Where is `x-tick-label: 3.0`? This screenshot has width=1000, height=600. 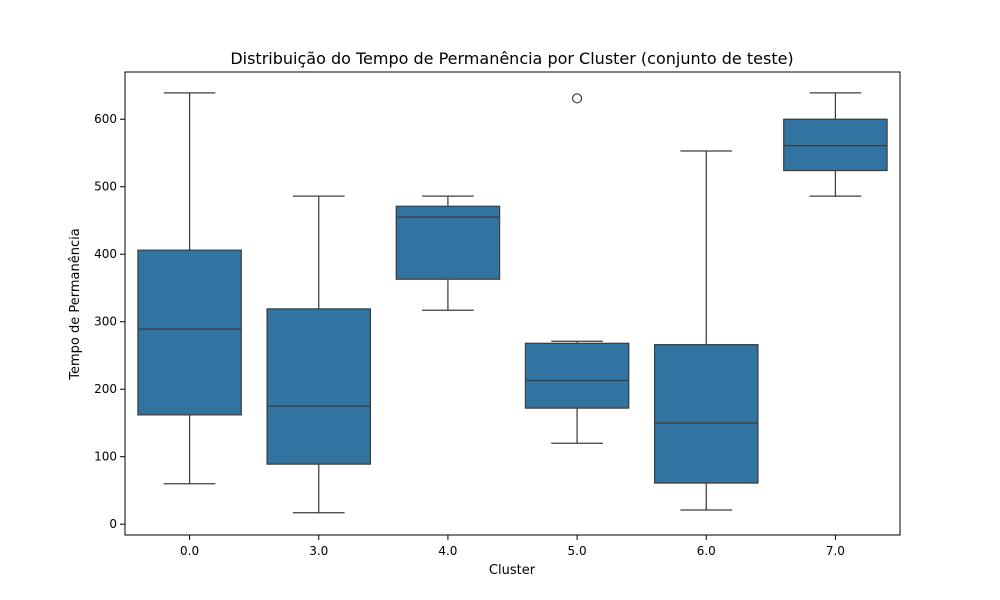 x-tick-label: 3.0 is located at coordinates (318, 551).